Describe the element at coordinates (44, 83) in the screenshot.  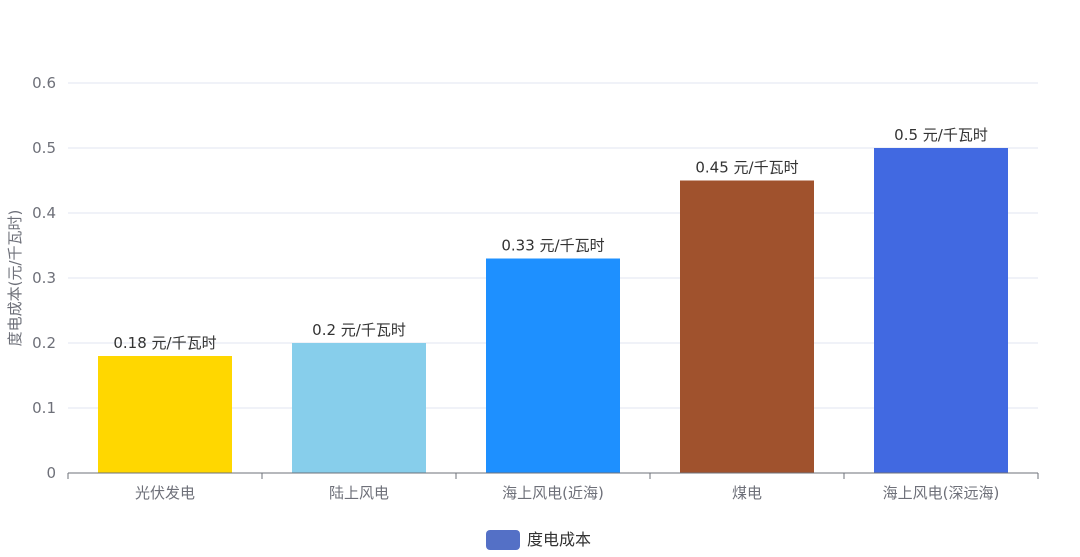
I see `y-tick-label: 0.6` at that location.